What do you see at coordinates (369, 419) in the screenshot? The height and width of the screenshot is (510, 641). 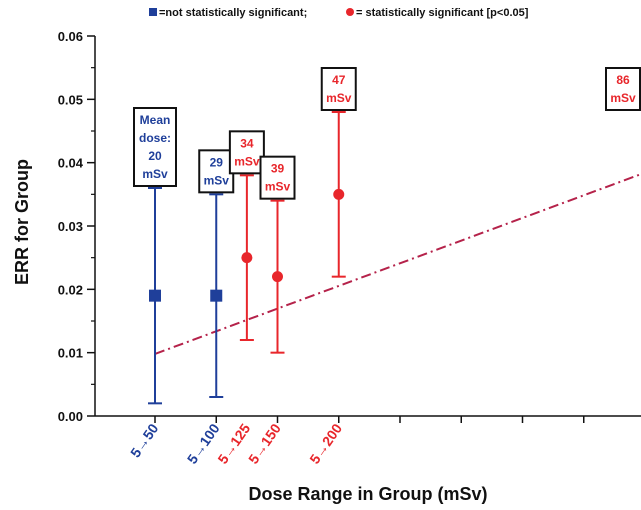 I see `x-axis-ticks` at bounding box center [369, 419].